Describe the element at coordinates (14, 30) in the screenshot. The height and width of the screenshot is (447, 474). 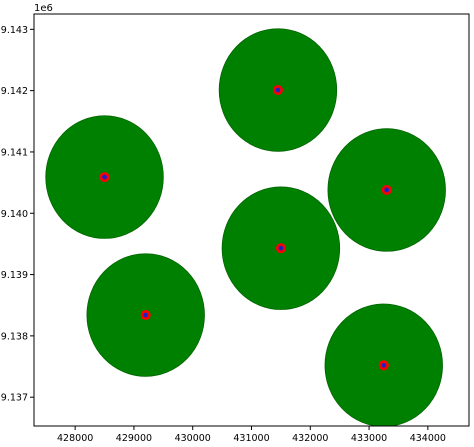
I see `y-tick-label: 9.143` at that location.